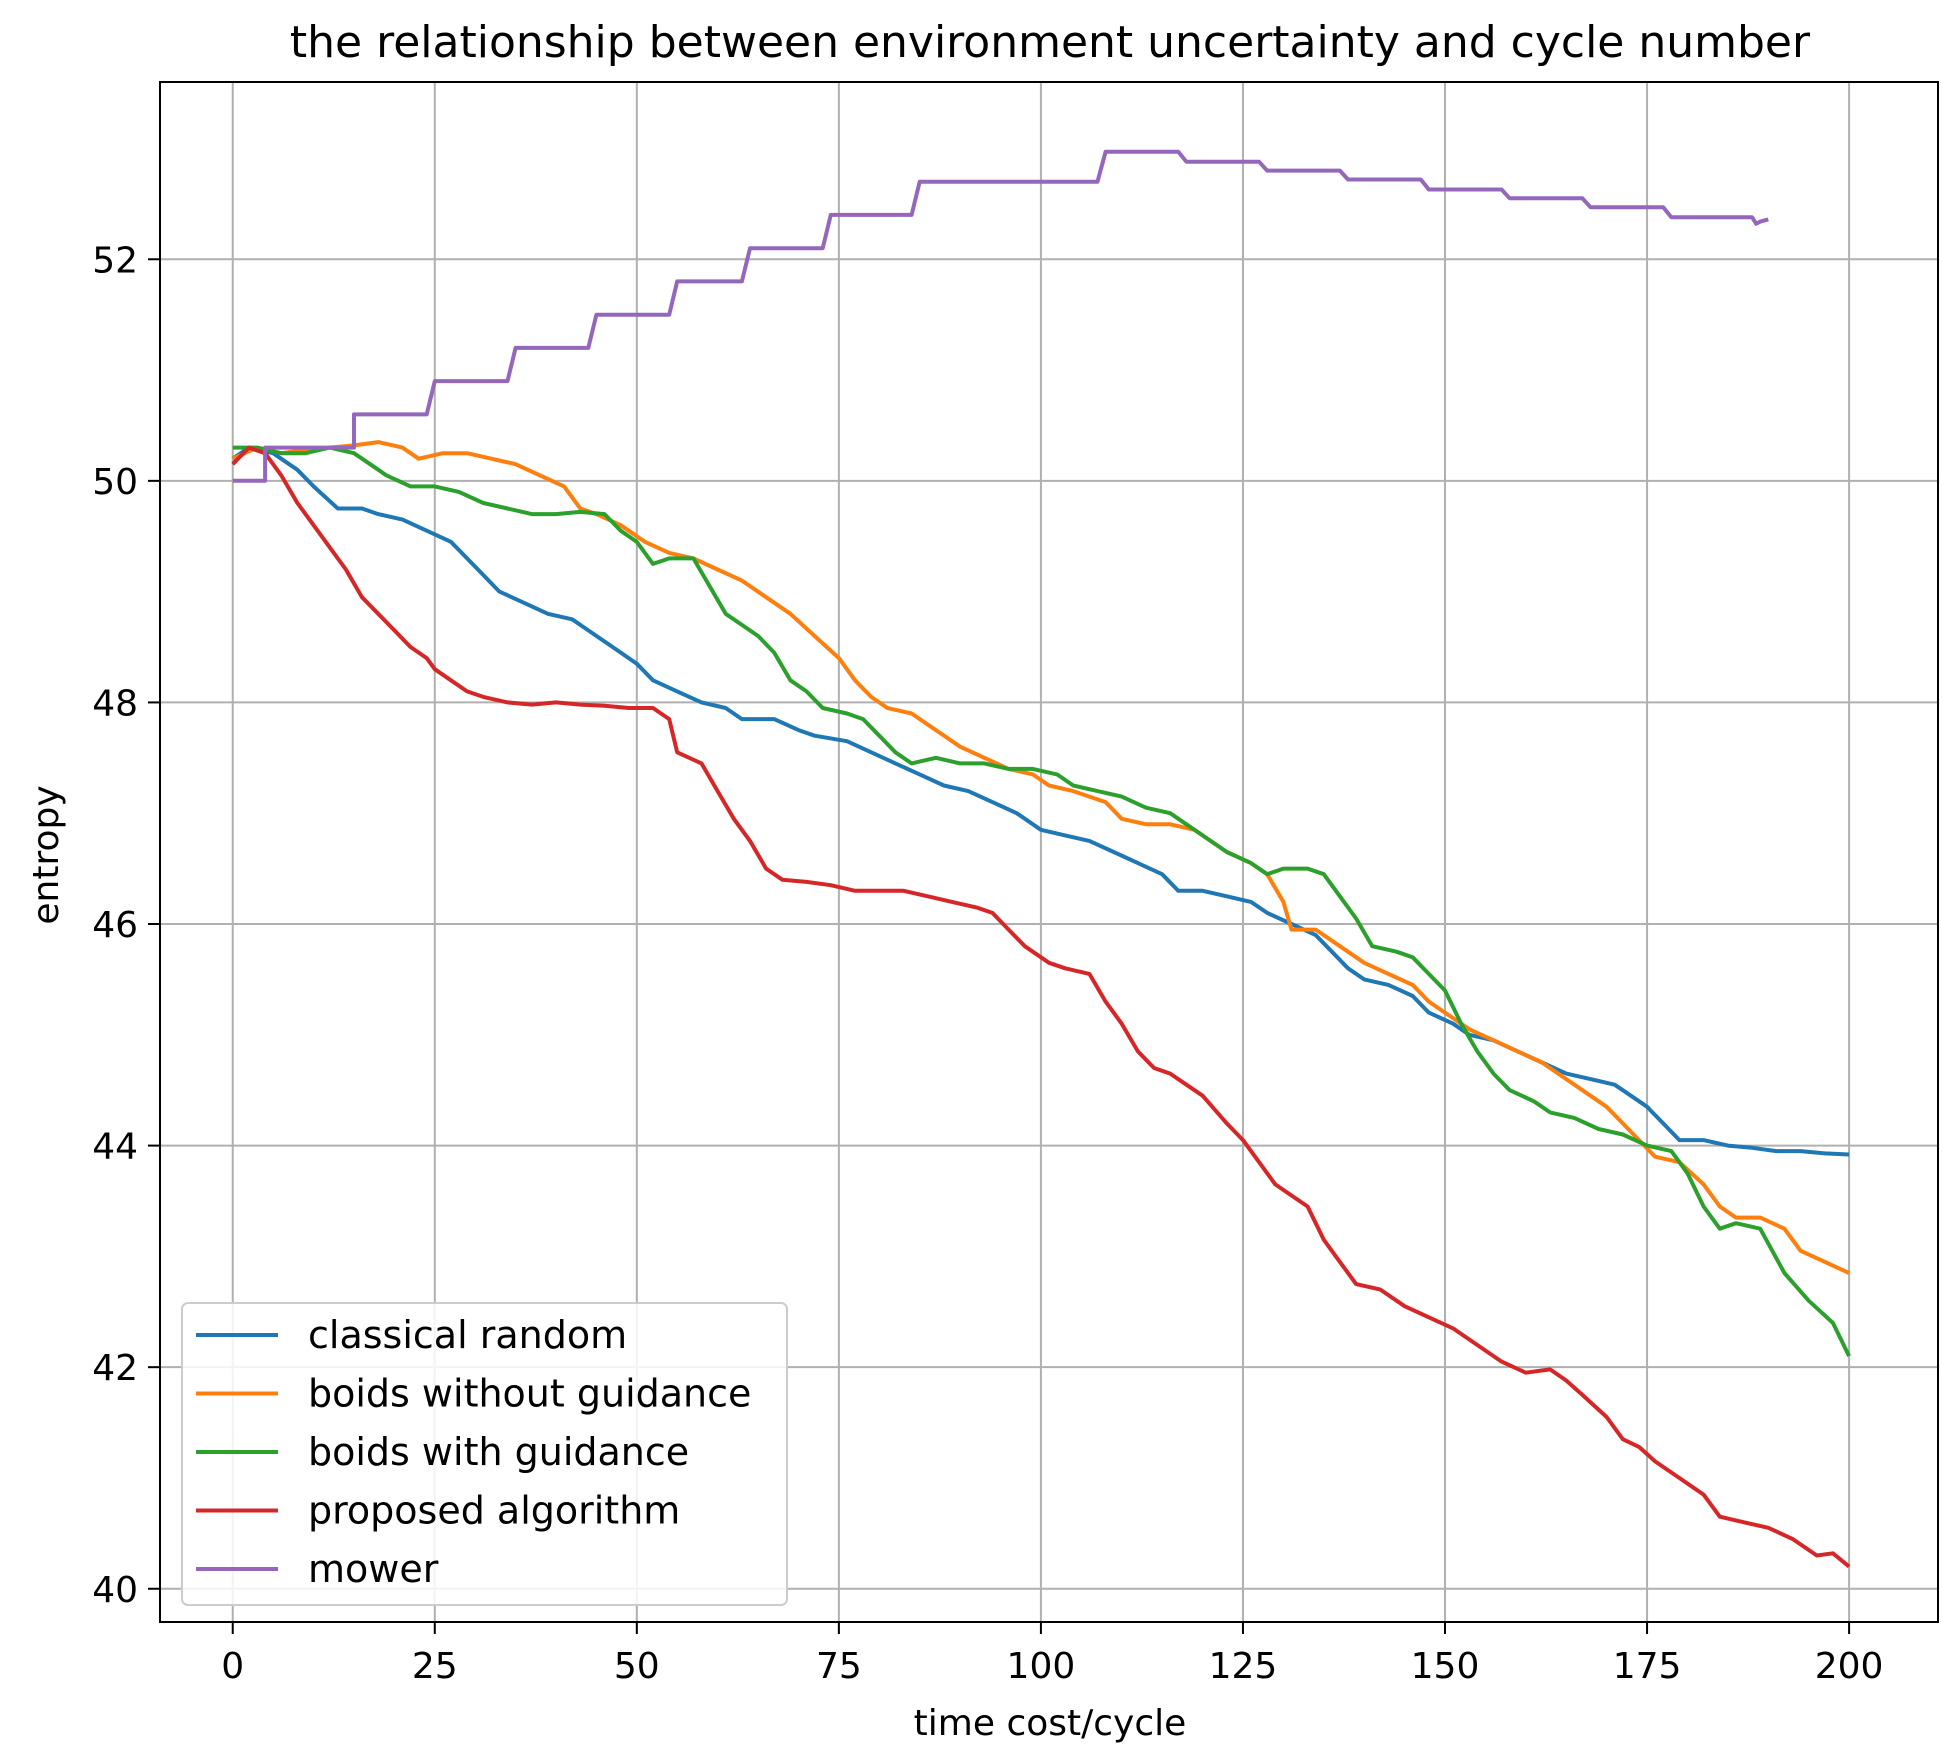 This screenshot has height=1758, width=1942. Describe the element at coordinates (115, 925) in the screenshot. I see `y-tick-label: 46` at that location.